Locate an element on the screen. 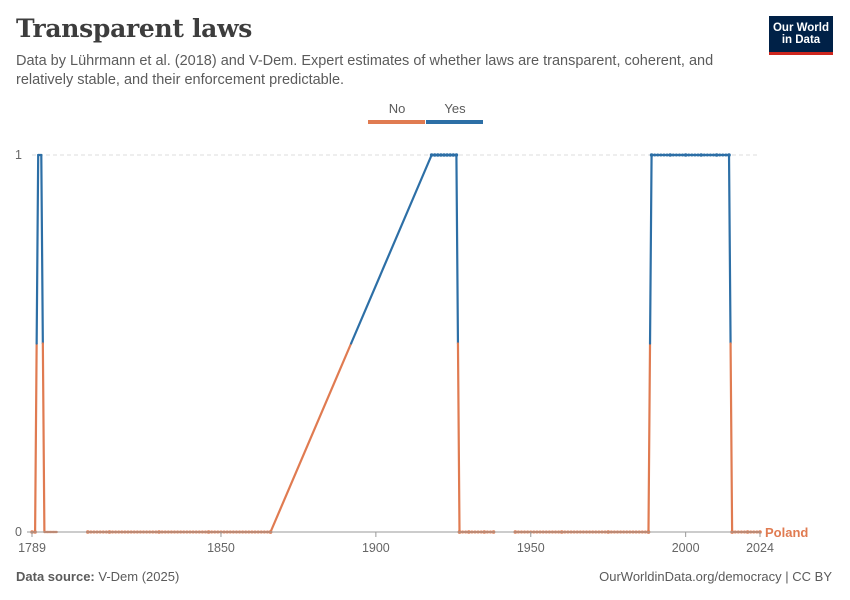 This screenshot has width=850, height=600. data-point-yes-2000 is located at coordinates (686, 155).